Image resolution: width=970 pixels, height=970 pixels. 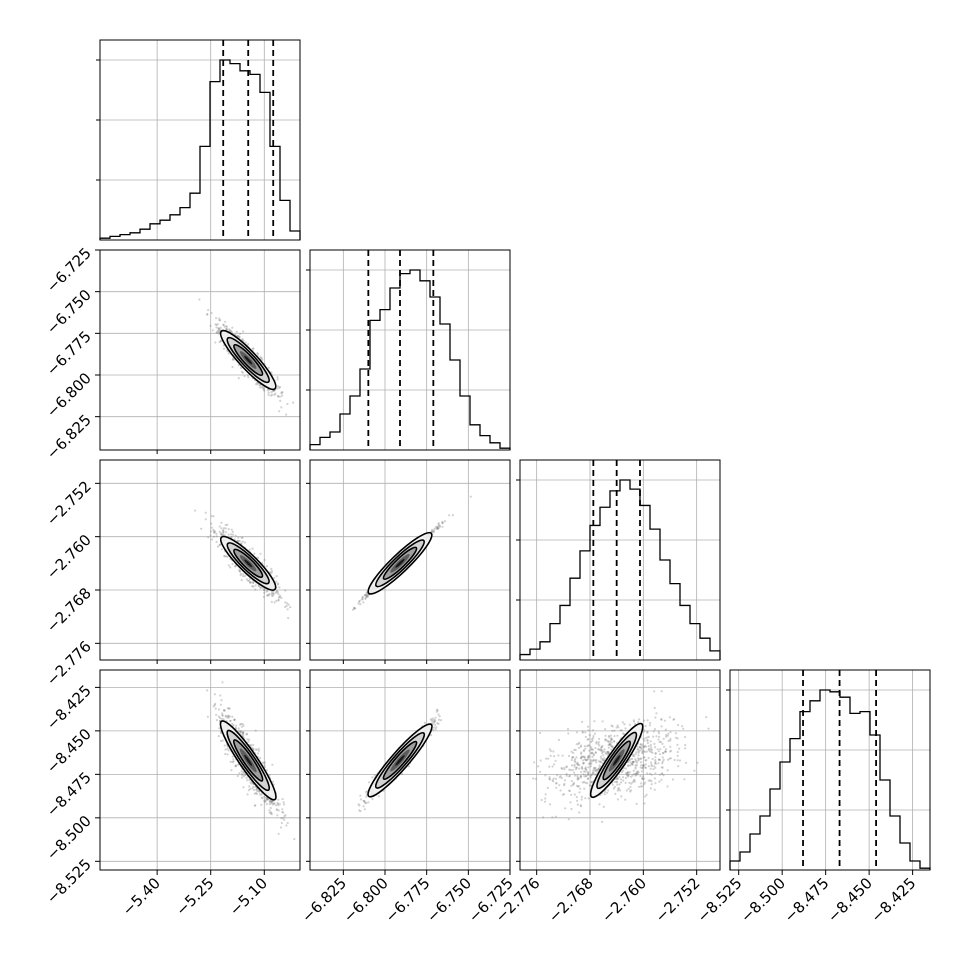 I want to click on xtick-label: −5.25, so click(x=194, y=896).